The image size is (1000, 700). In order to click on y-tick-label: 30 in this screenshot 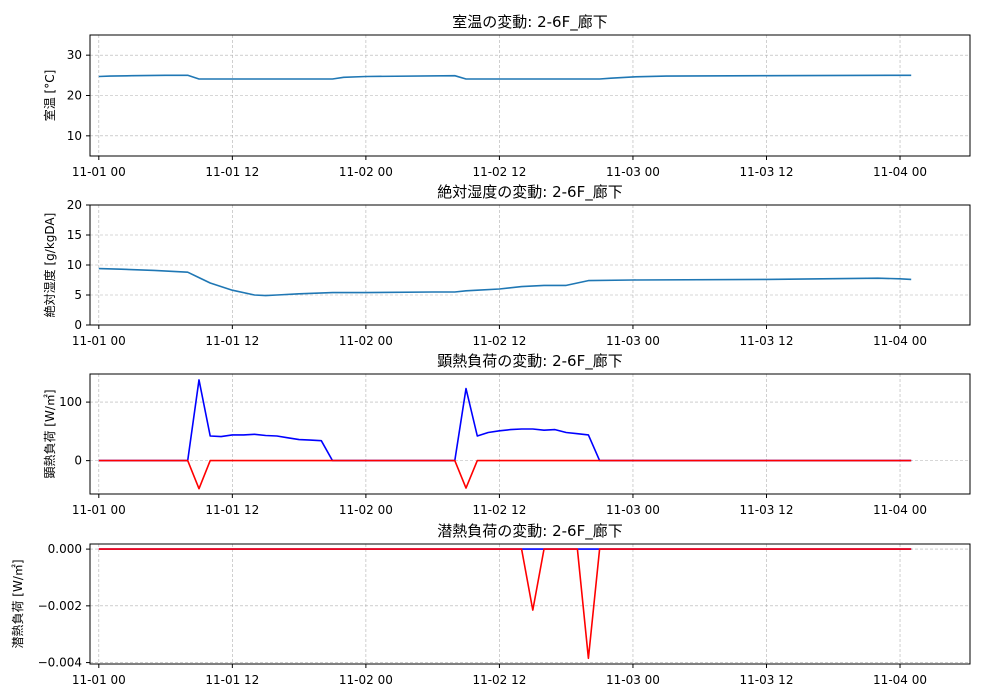, I will do `click(74, 55)`.